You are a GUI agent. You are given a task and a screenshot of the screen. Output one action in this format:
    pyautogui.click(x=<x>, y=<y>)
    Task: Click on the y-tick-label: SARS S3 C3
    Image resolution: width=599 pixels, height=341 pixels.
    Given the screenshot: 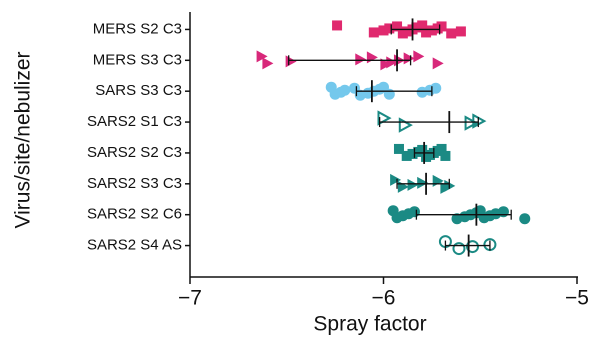 What is the action you would take?
    pyautogui.click(x=138, y=90)
    